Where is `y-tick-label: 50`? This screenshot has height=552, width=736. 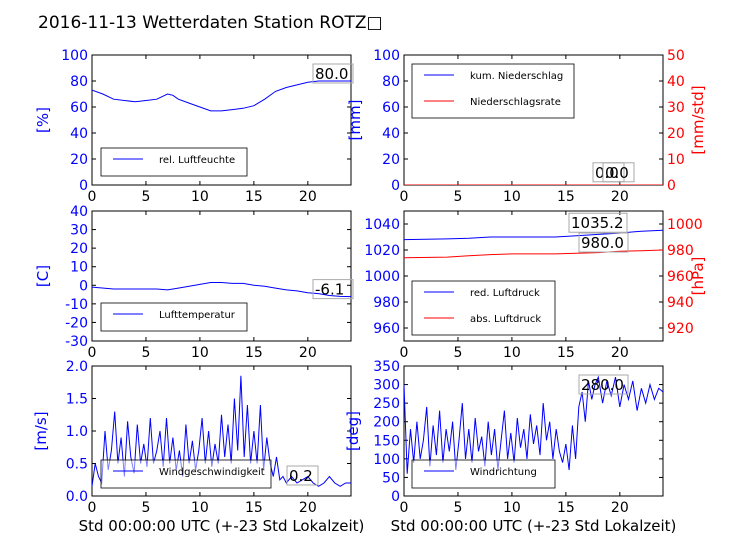 y-tick-label: 50 is located at coordinates (391, 478).